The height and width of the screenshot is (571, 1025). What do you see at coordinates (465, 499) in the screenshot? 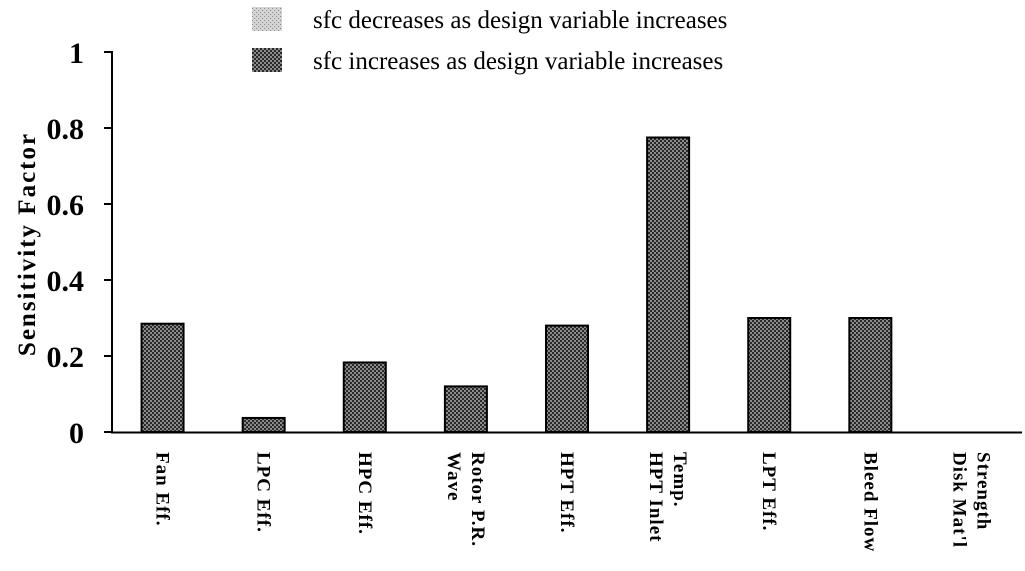
I see `x-category-label: Wave Rotor P.R.` at bounding box center [465, 499].